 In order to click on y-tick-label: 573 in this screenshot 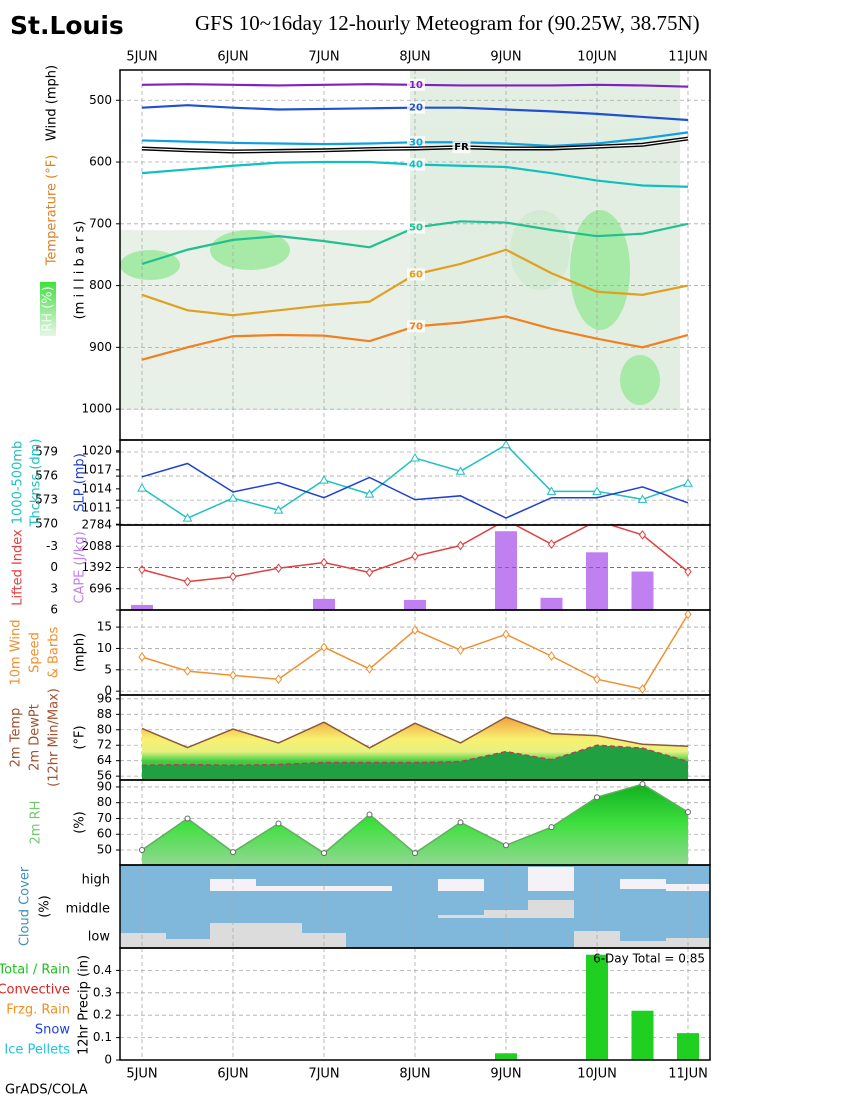, I will do `click(46, 500)`.